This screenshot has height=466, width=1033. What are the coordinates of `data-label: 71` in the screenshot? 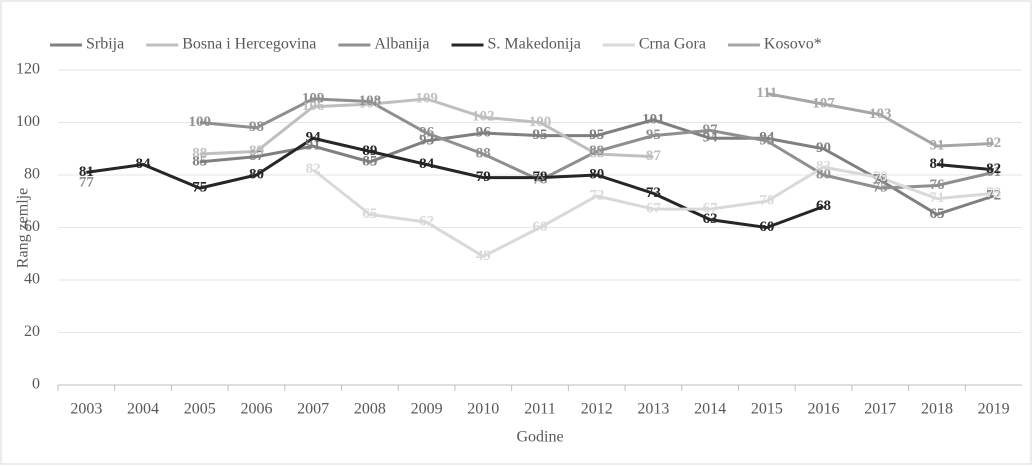 It's located at (936, 198).